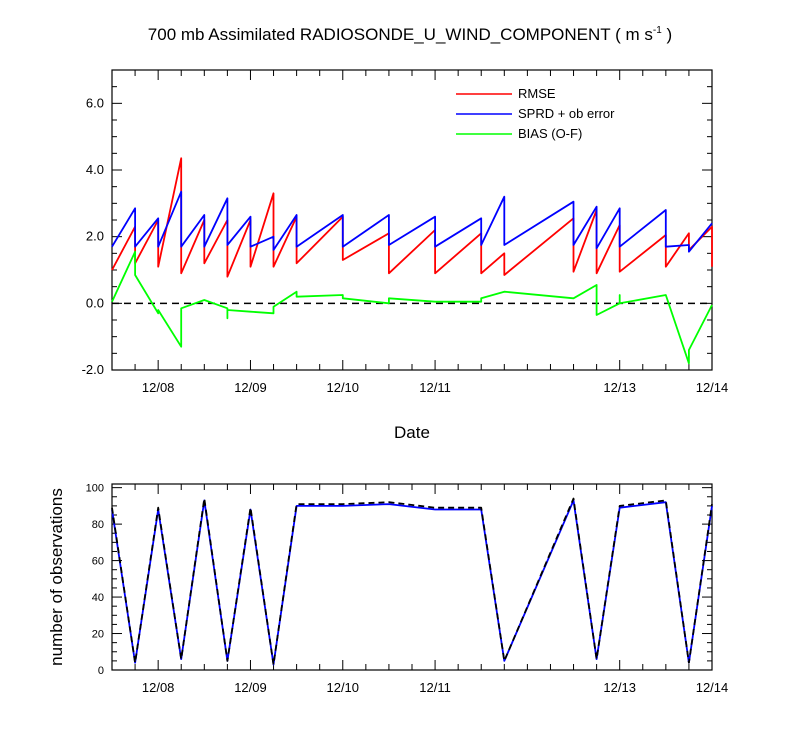 The width and height of the screenshot is (800, 750). What do you see at coordinates (95, 302) in the screenshot?
I see `top-y-tick-label: 0.0` at bounding box center [95, 302].